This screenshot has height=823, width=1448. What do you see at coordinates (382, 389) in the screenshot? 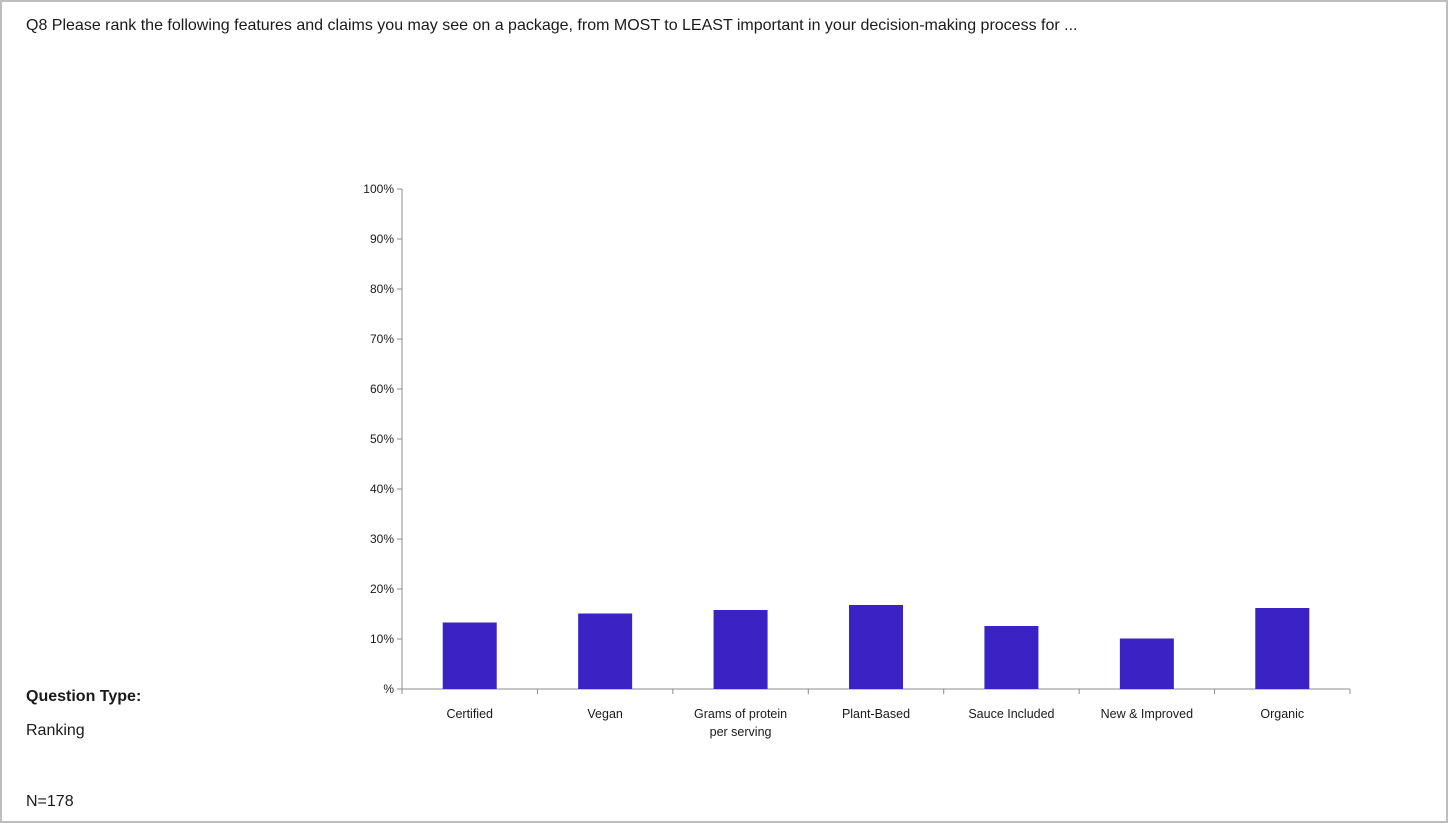
I see `y-tick-label: 60%` at bounding box center [382, 389].